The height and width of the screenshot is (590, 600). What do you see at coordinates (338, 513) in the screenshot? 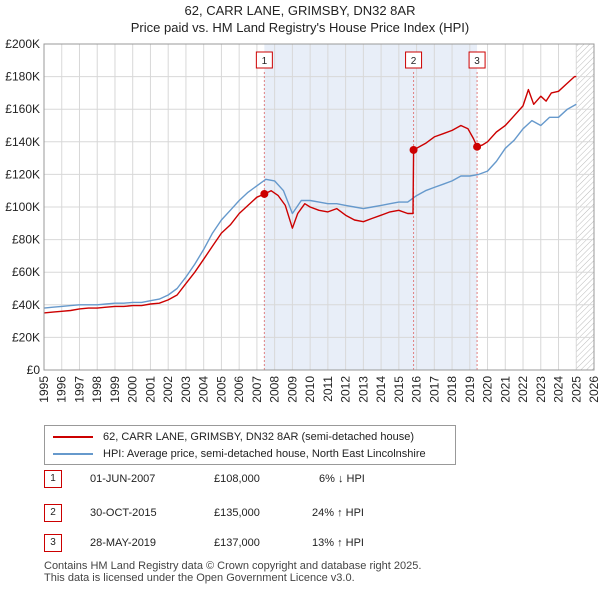
I see `sale-hpi-diff: 24% ↑ HPI` at bounding box center [338, 513].